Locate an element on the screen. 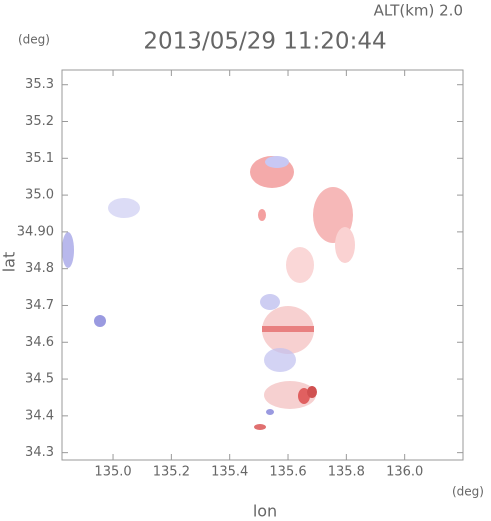 The width and height of the screenshot is (491, 521). y-tick-label: 35.2 is located at coordinates (39, 121).